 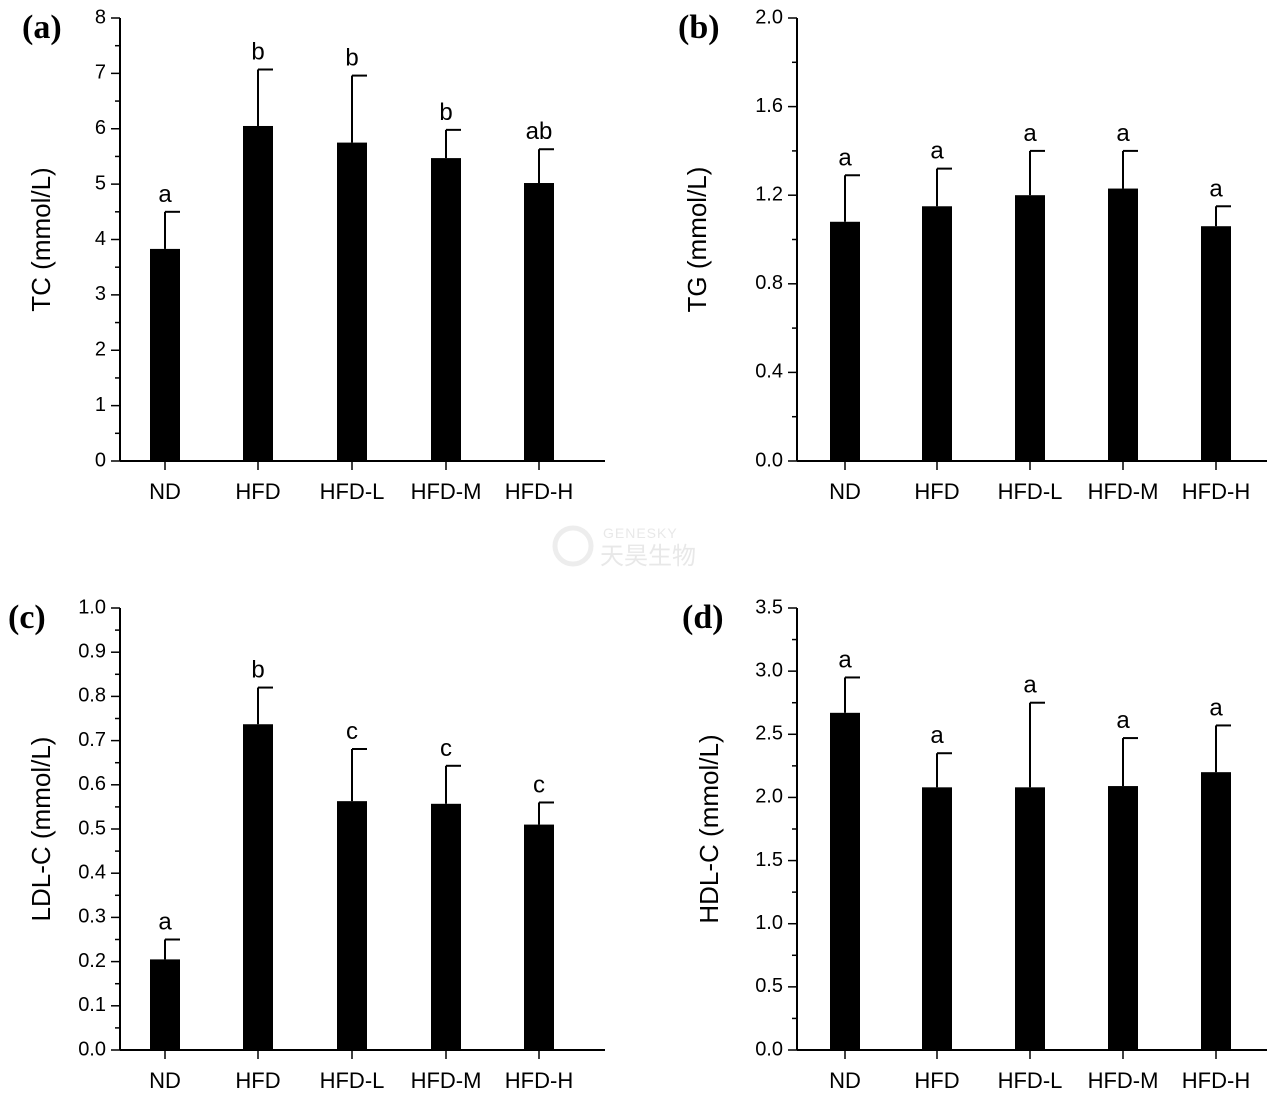 I want to click on watermark-logo-icon, so click(x=573, y=546).